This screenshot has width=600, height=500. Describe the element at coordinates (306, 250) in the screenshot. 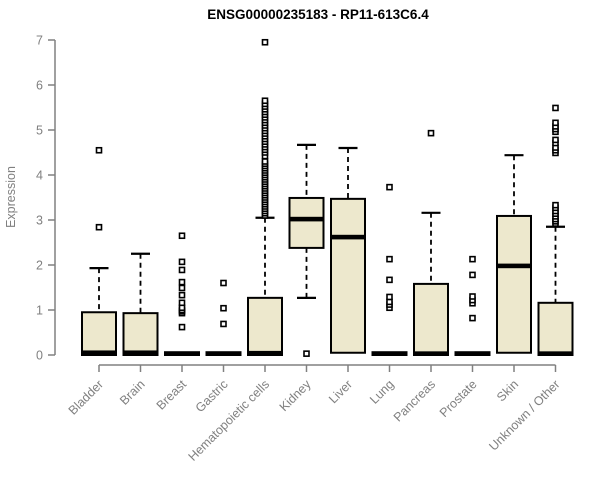

I see `box-group-kidney` at that location.